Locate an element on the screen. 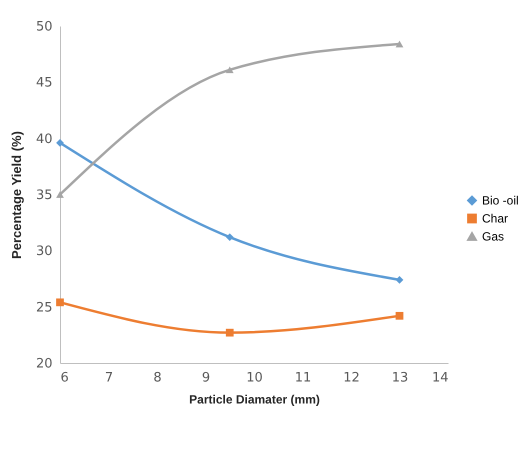  y-tick-label: 30 is located at coordinates (44, 252).